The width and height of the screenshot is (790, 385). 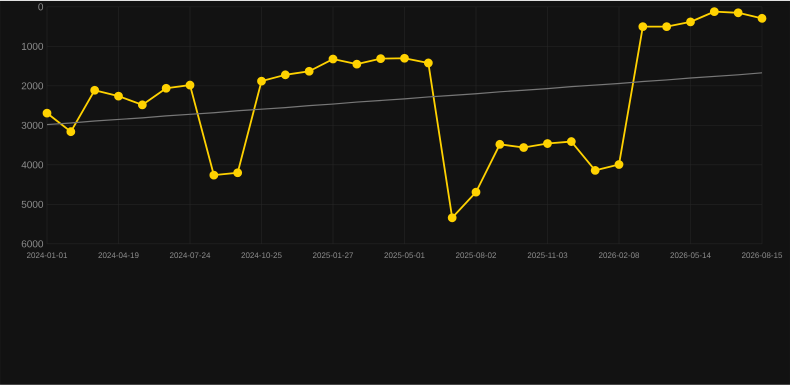 I want to click on x-tick-label: 2025-08-02, so click(x=476, y=255).